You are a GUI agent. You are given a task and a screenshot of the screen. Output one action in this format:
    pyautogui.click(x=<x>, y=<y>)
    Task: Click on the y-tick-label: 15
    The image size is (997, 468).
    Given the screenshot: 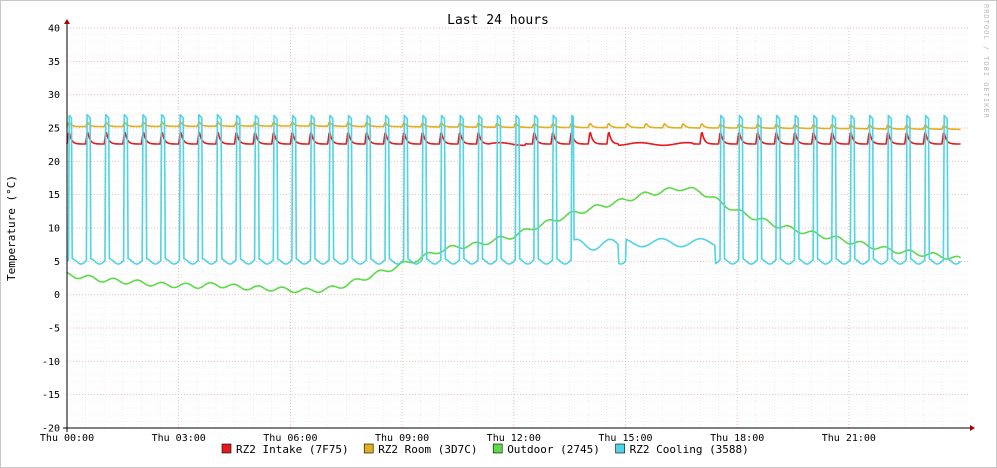 What is the action you would take?
    pyautogui.click(x=54, y=195)
    